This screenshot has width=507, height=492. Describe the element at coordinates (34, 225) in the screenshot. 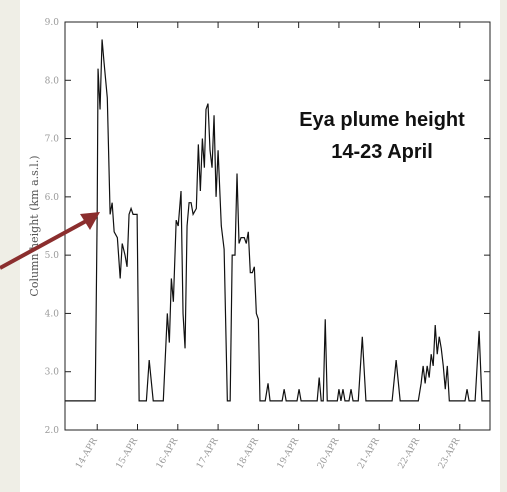

I see `y-axis-label: Column height (km a.s.l.)` at that location.